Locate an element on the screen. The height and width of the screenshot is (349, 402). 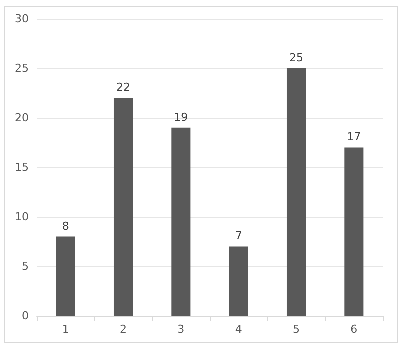
x-tick-label: 1 is located at coordinates (66, 329).